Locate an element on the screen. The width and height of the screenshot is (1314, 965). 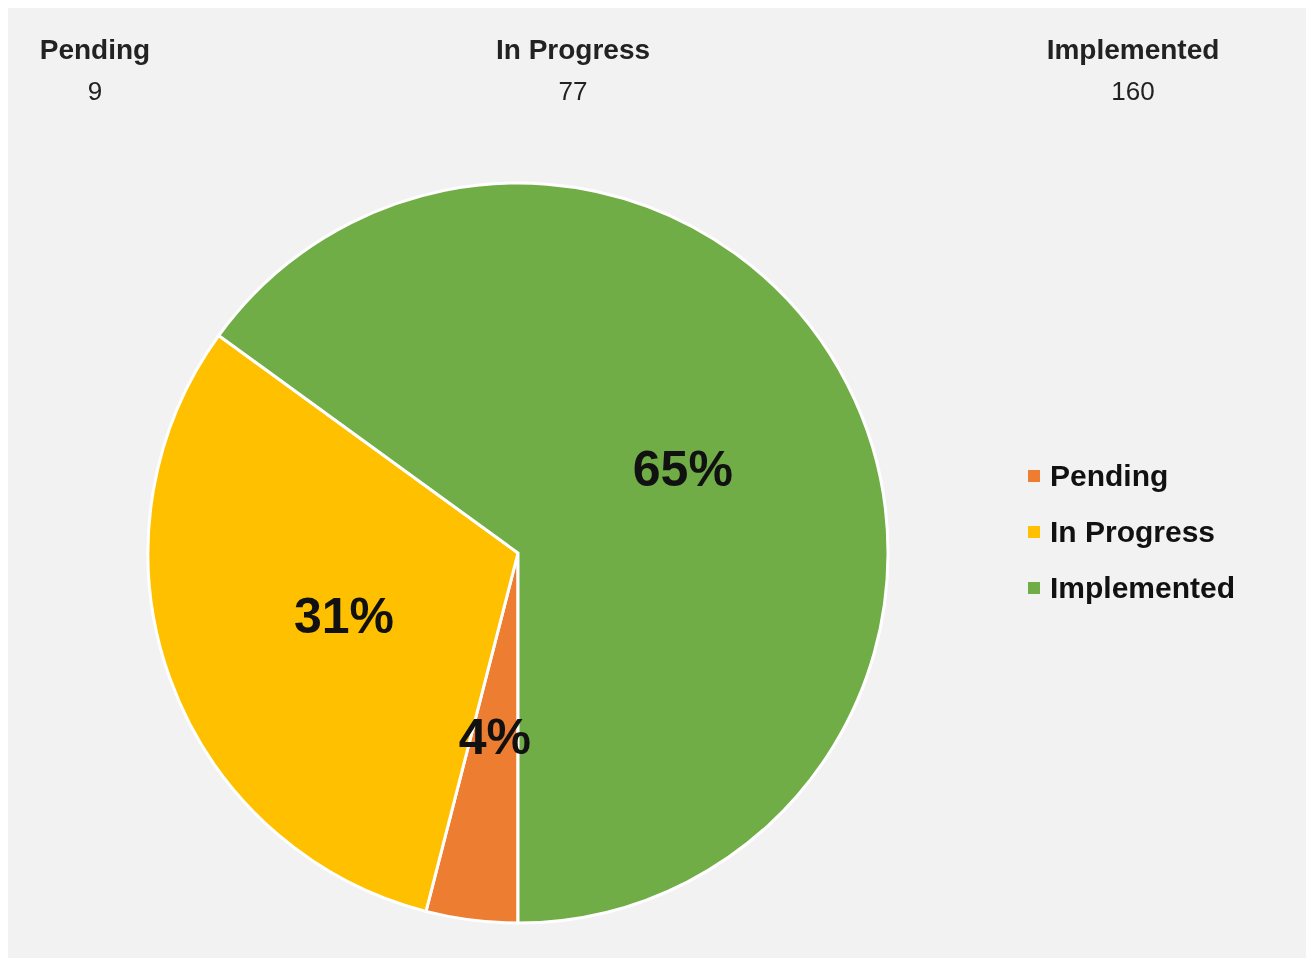
text: 9 is located at coordinates (95, 91).